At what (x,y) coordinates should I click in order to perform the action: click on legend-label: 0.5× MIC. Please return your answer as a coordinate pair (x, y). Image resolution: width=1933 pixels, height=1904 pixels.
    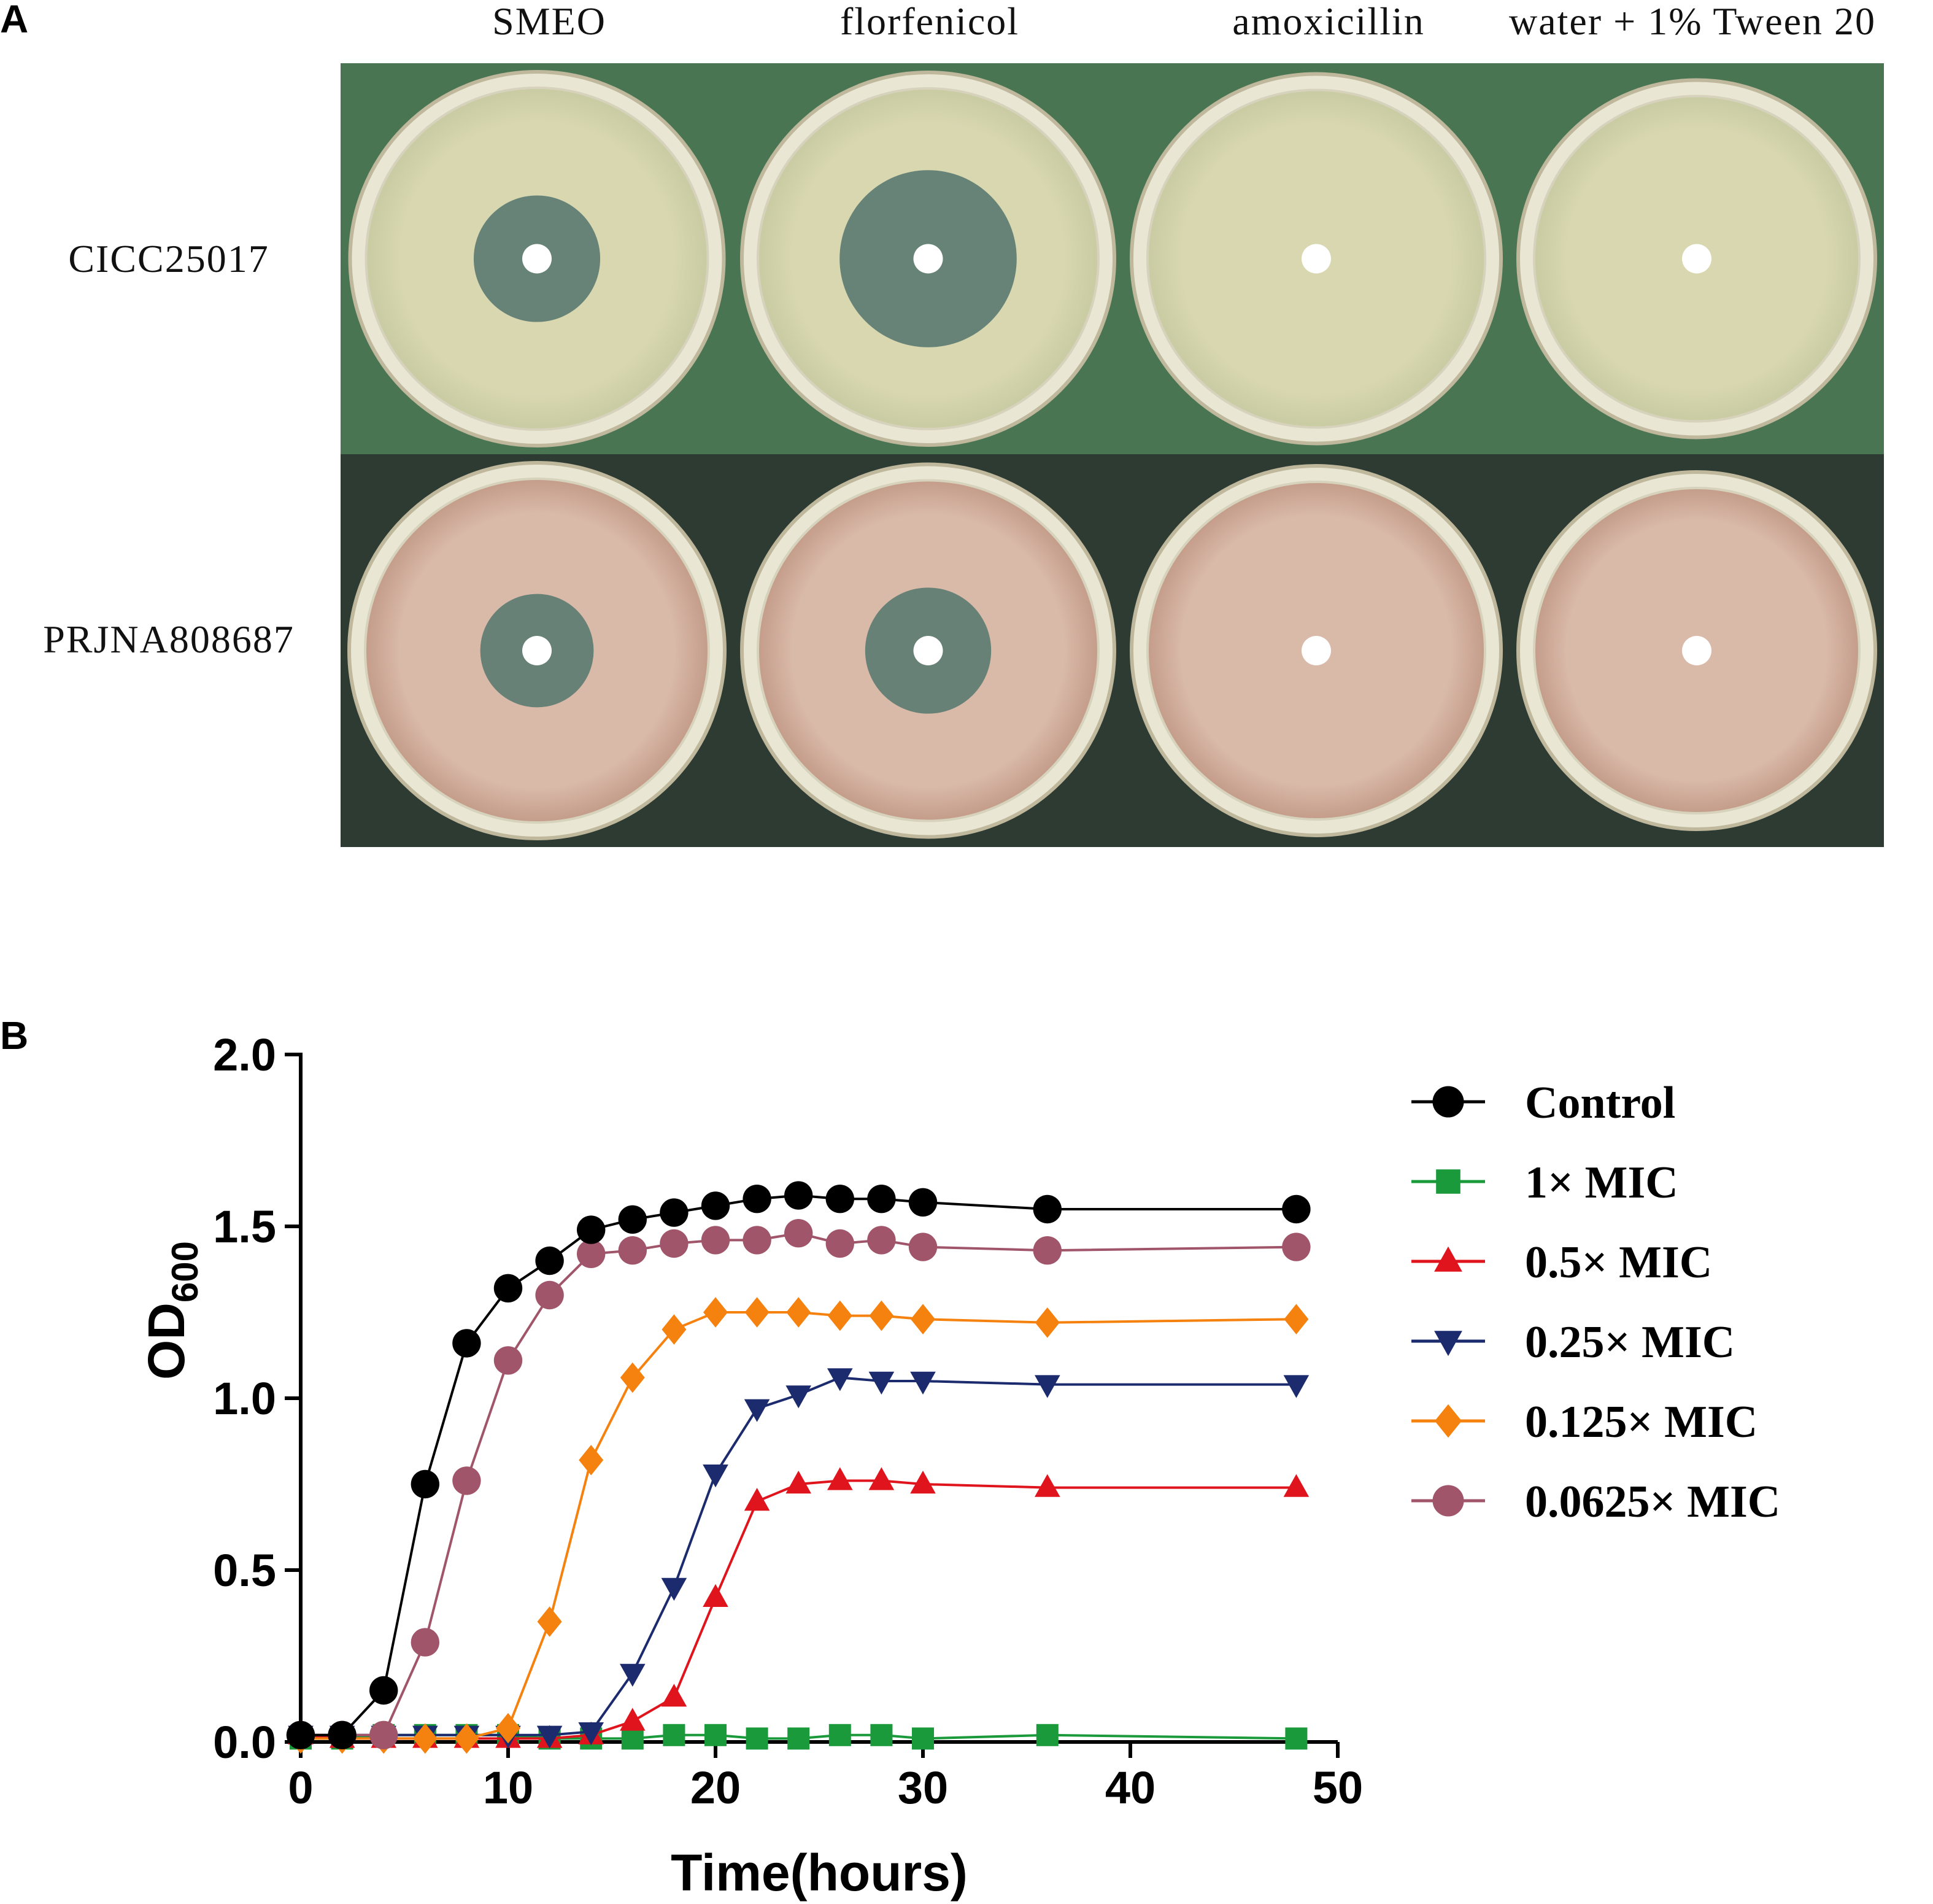
    Looking at the image, I should click on (1618, 1262).